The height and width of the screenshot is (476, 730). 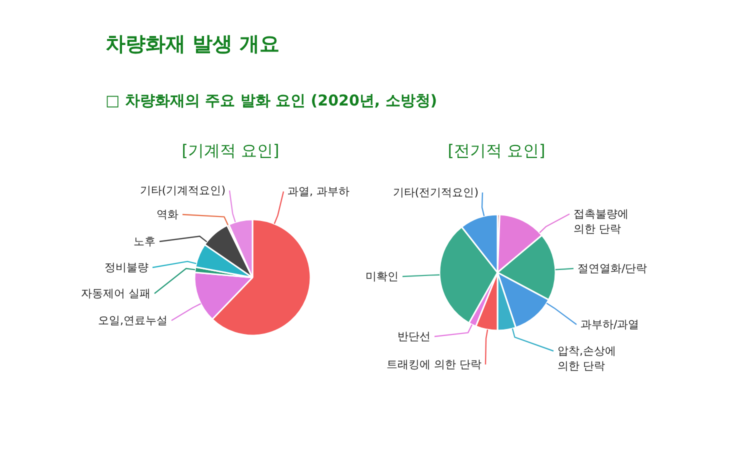 I want to click on slice-label: 과열, 과부하, so click(x=319, y=191).